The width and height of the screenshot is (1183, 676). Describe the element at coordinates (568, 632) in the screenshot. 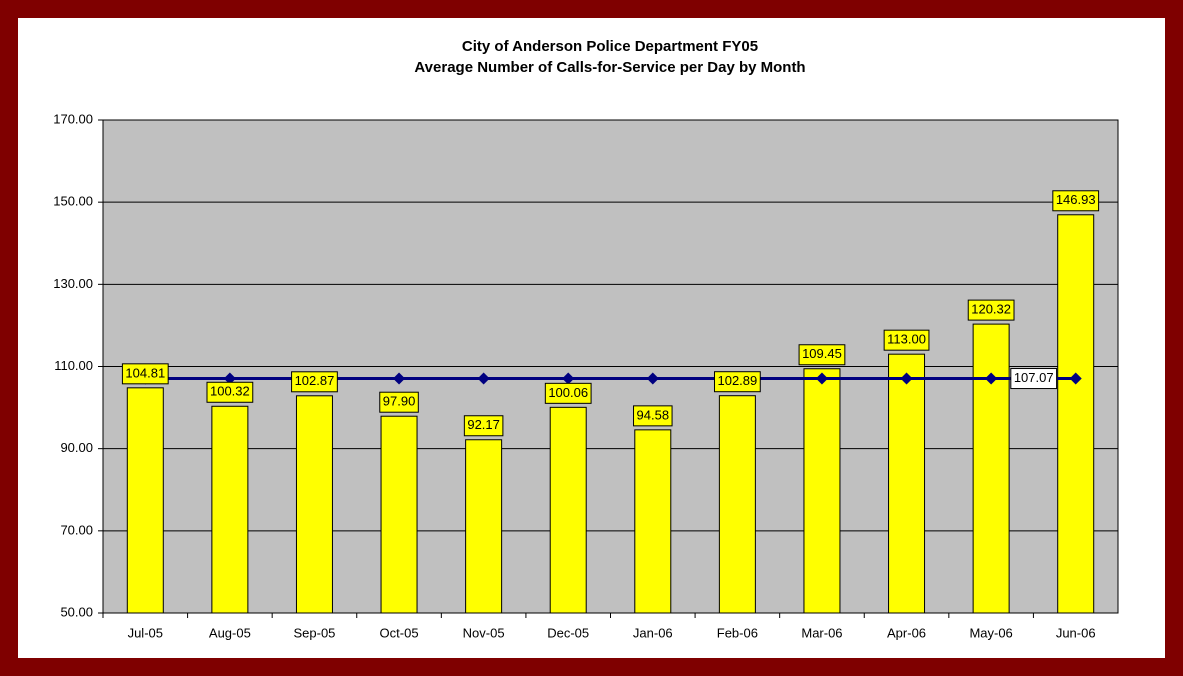

I see `x-tick-label: Dec-05` at that location.